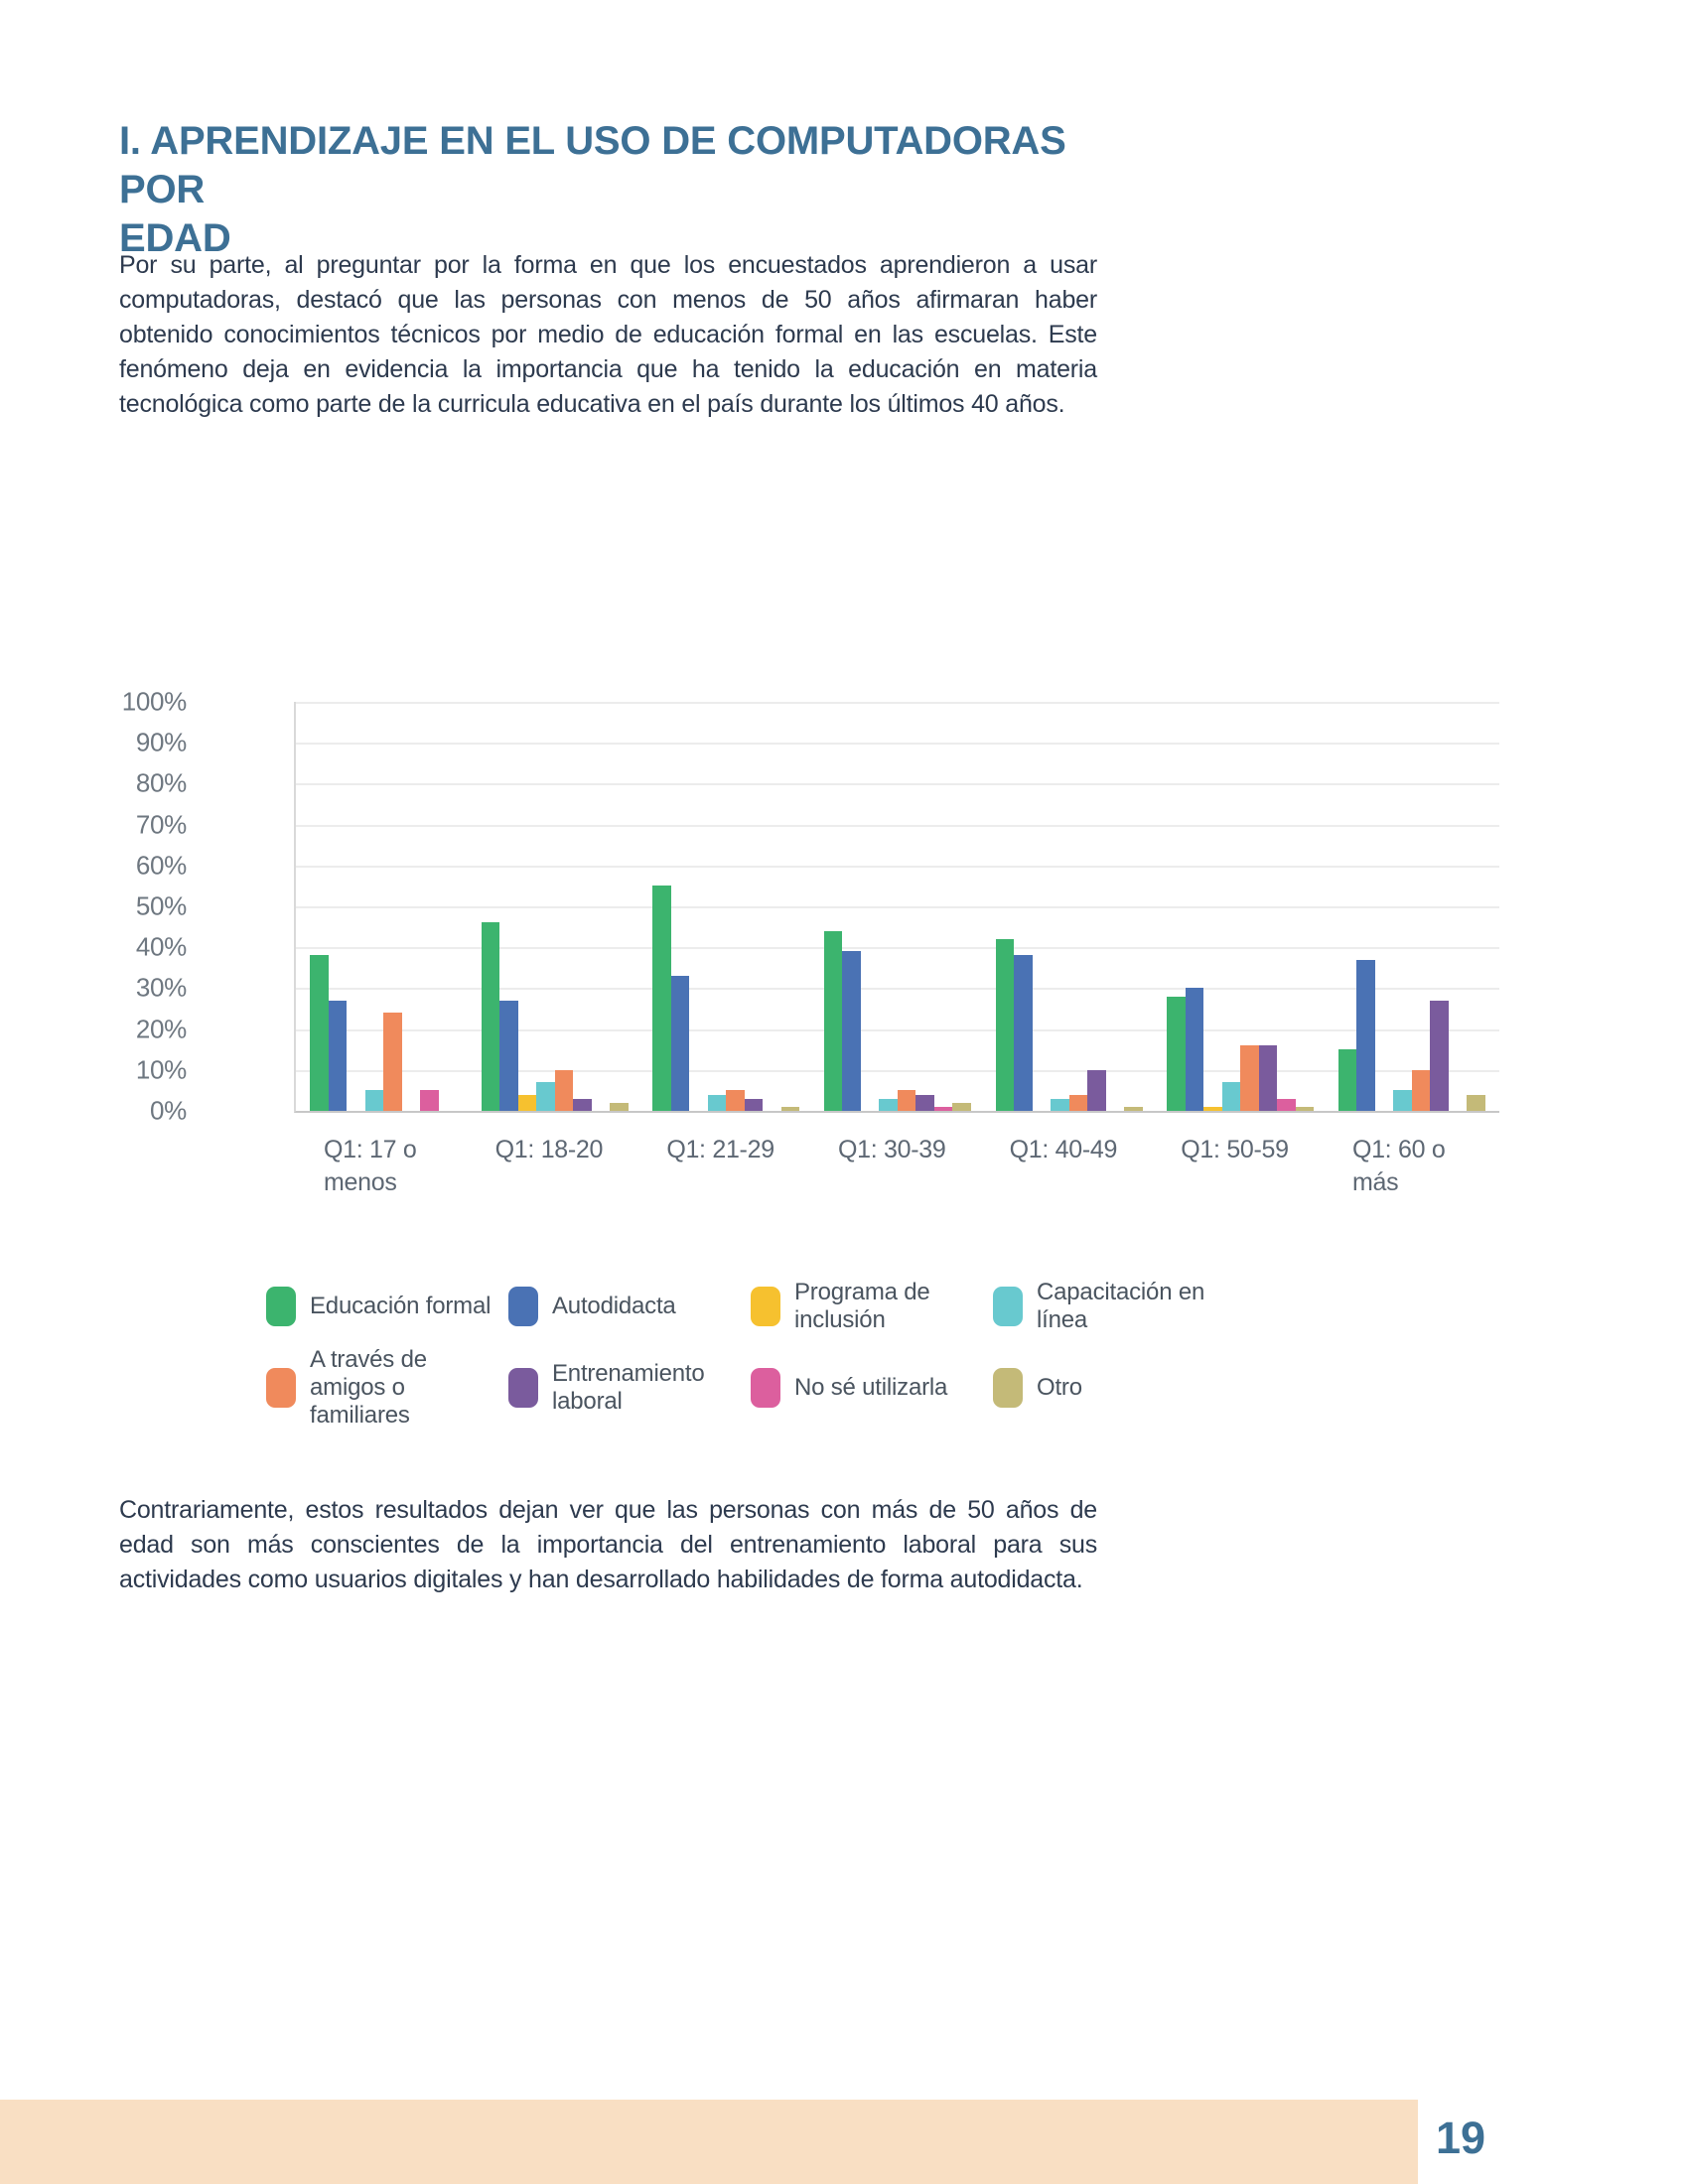 The width and height of the screenshot is (1688, 2184). I want to click on legend-item: Educación formal, so click(387, 1306).